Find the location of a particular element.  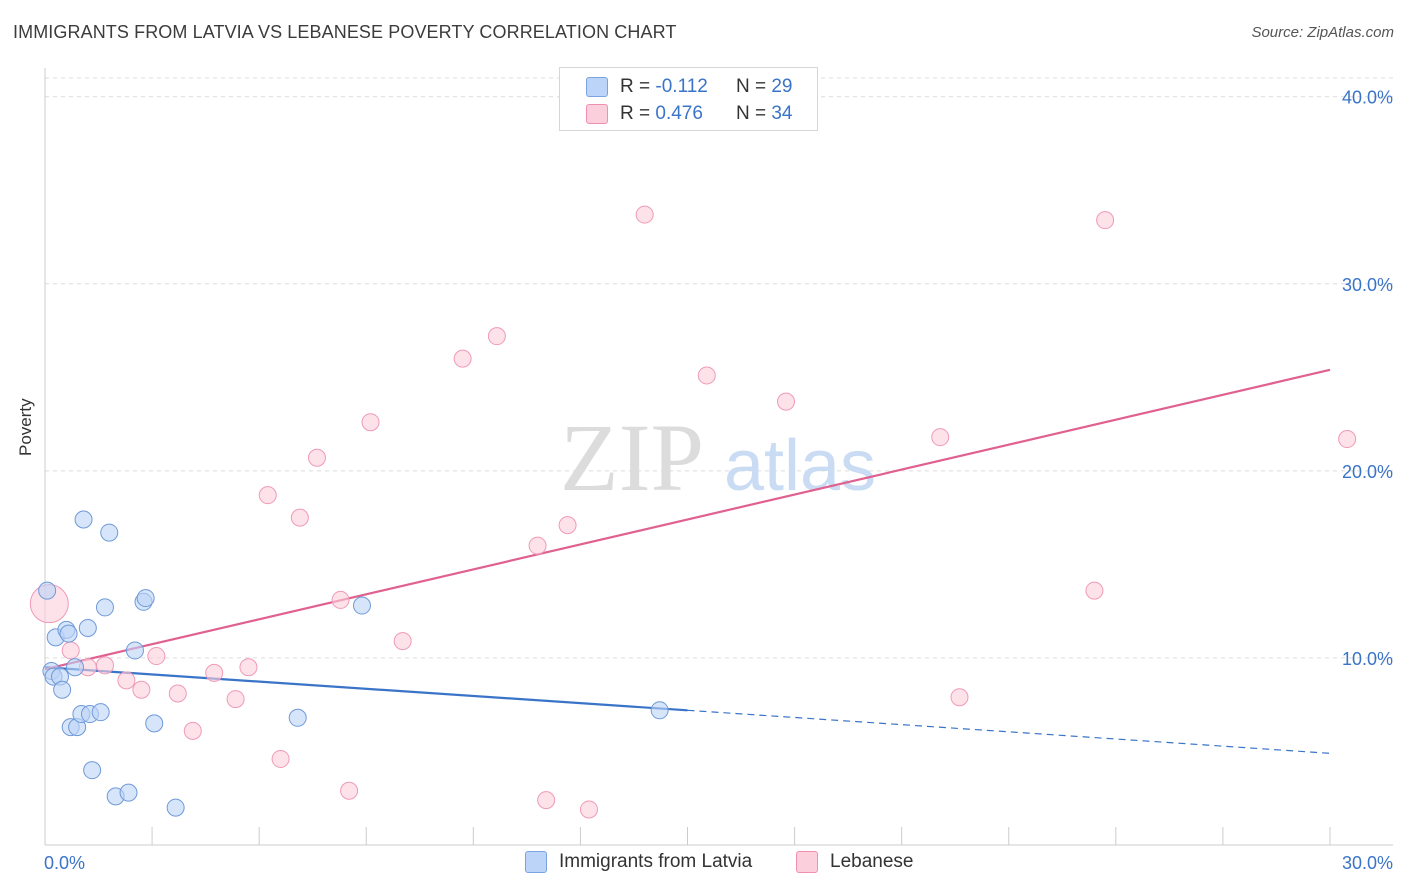

y-tick-label: 10.0% is located at coordinates (1367, 659).